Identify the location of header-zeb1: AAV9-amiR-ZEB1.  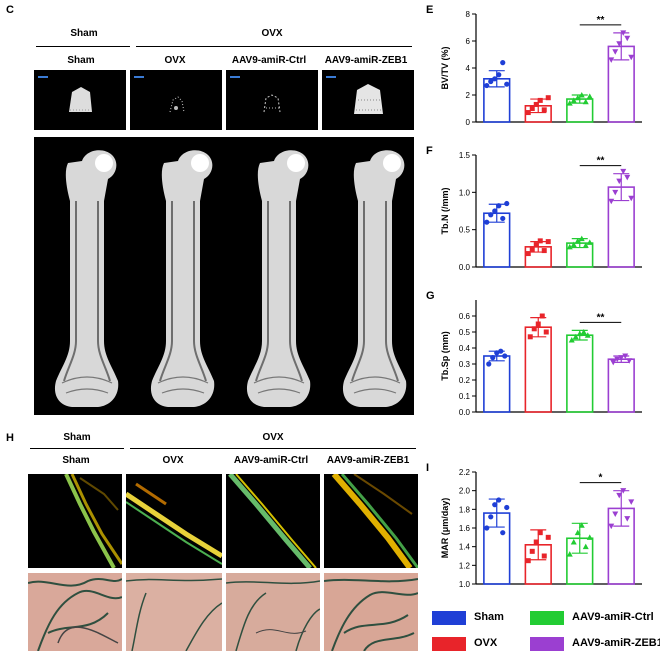
(366, 60).